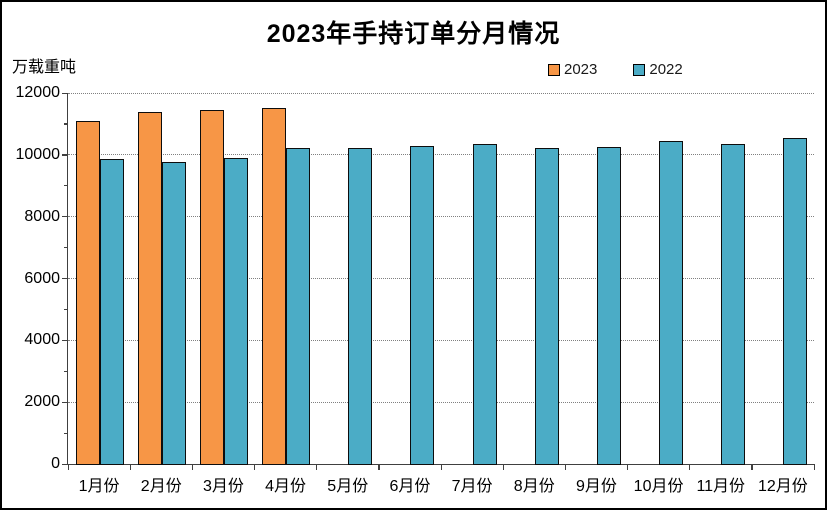 This screenshot has height=510, width=827. I want to click on x-tick-label-4月份: 4月份, so click(286, 486).